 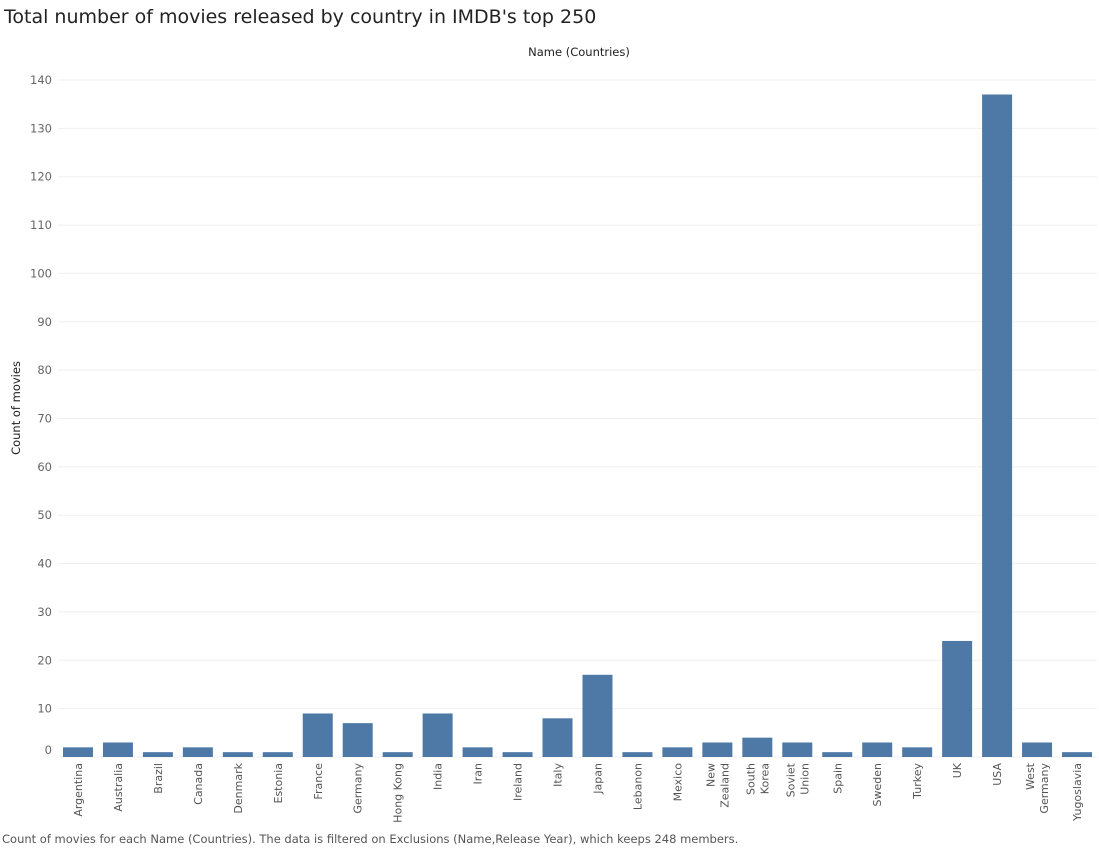 I want to click on bar-mexico, so click(x=677, y=752).